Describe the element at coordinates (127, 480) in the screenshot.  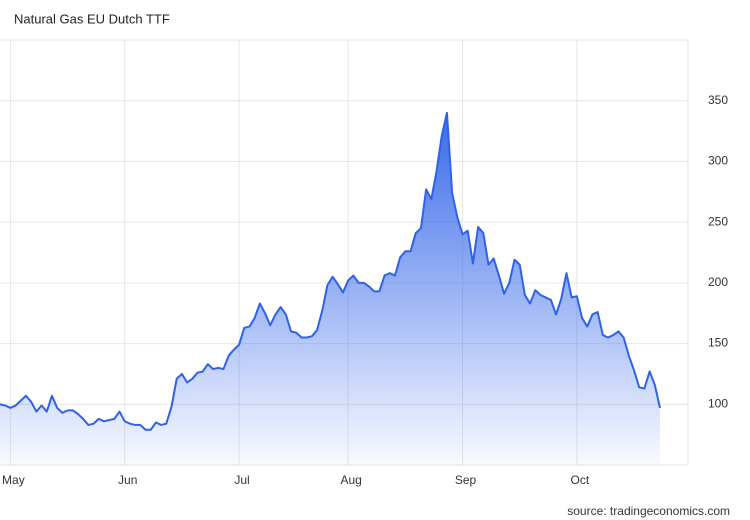
I see `x-tick-label: Jun` at that location.